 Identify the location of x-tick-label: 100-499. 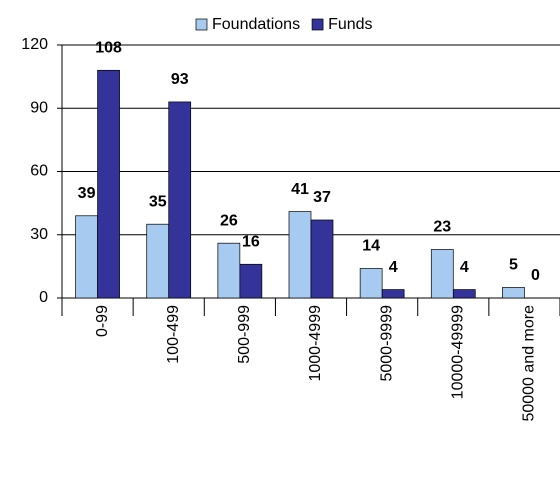
(173, 334).